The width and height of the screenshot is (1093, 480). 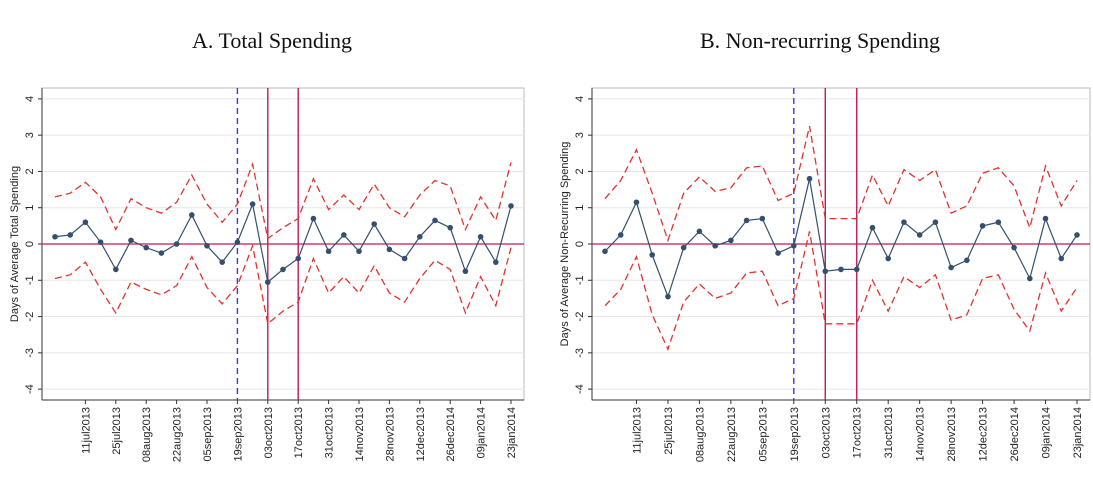 I want to click on estimate-line, so click(x=841, y=238).